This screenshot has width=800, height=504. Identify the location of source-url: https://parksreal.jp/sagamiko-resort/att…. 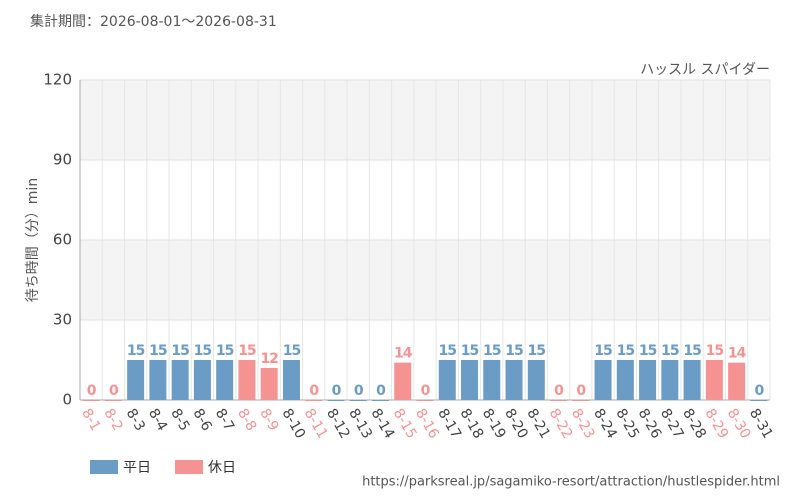
(571, 482).